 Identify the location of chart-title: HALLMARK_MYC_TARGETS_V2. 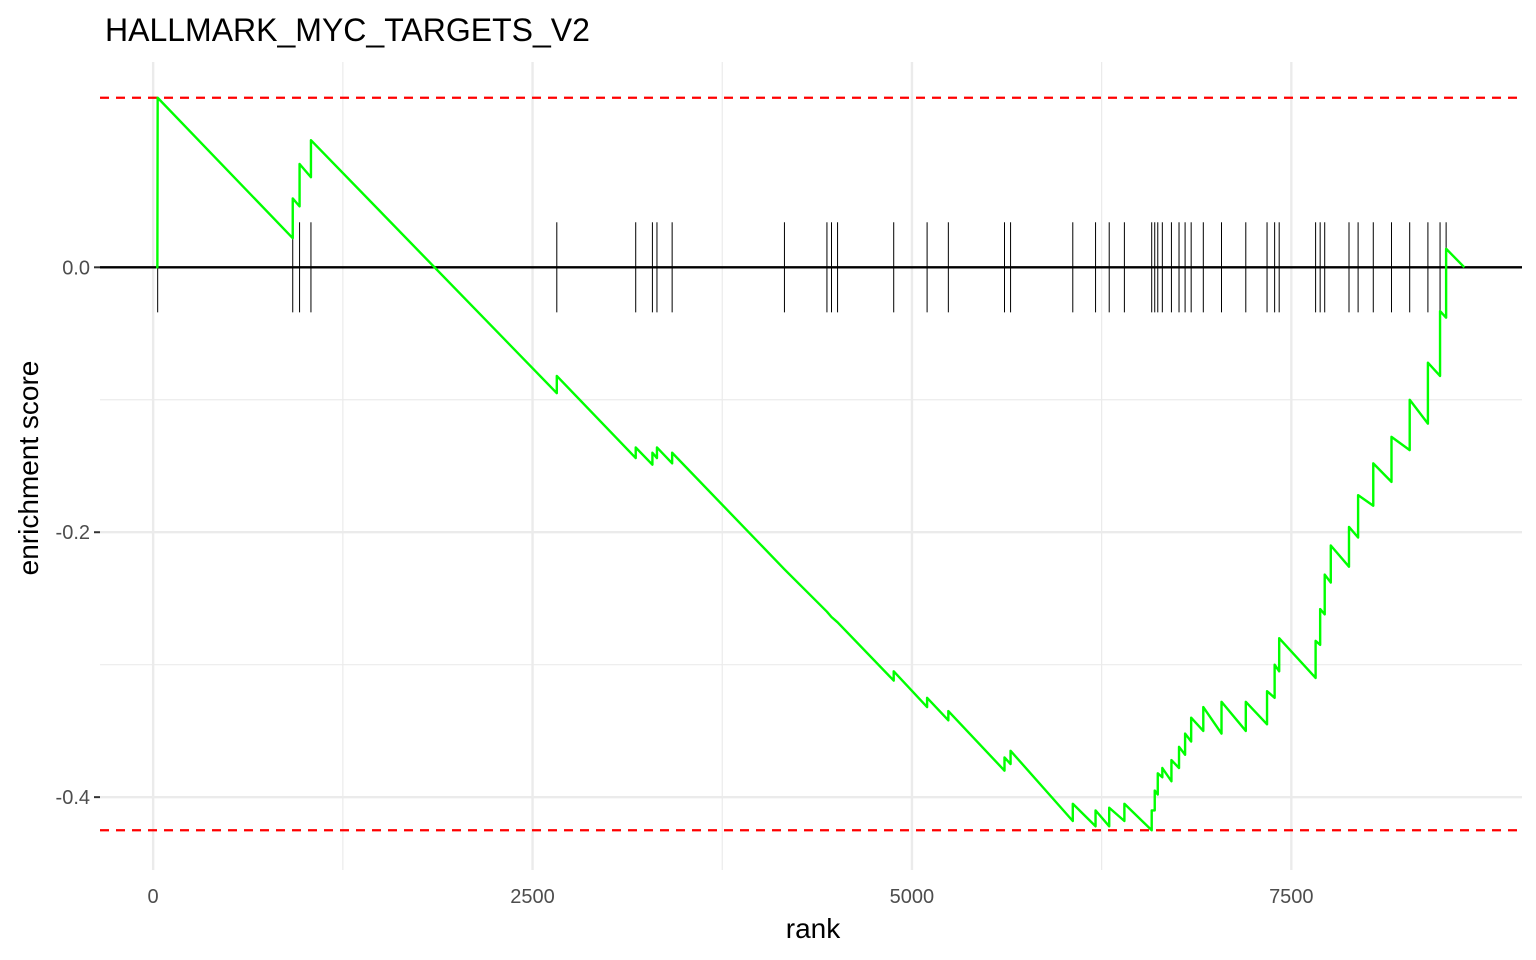
(347, 30).